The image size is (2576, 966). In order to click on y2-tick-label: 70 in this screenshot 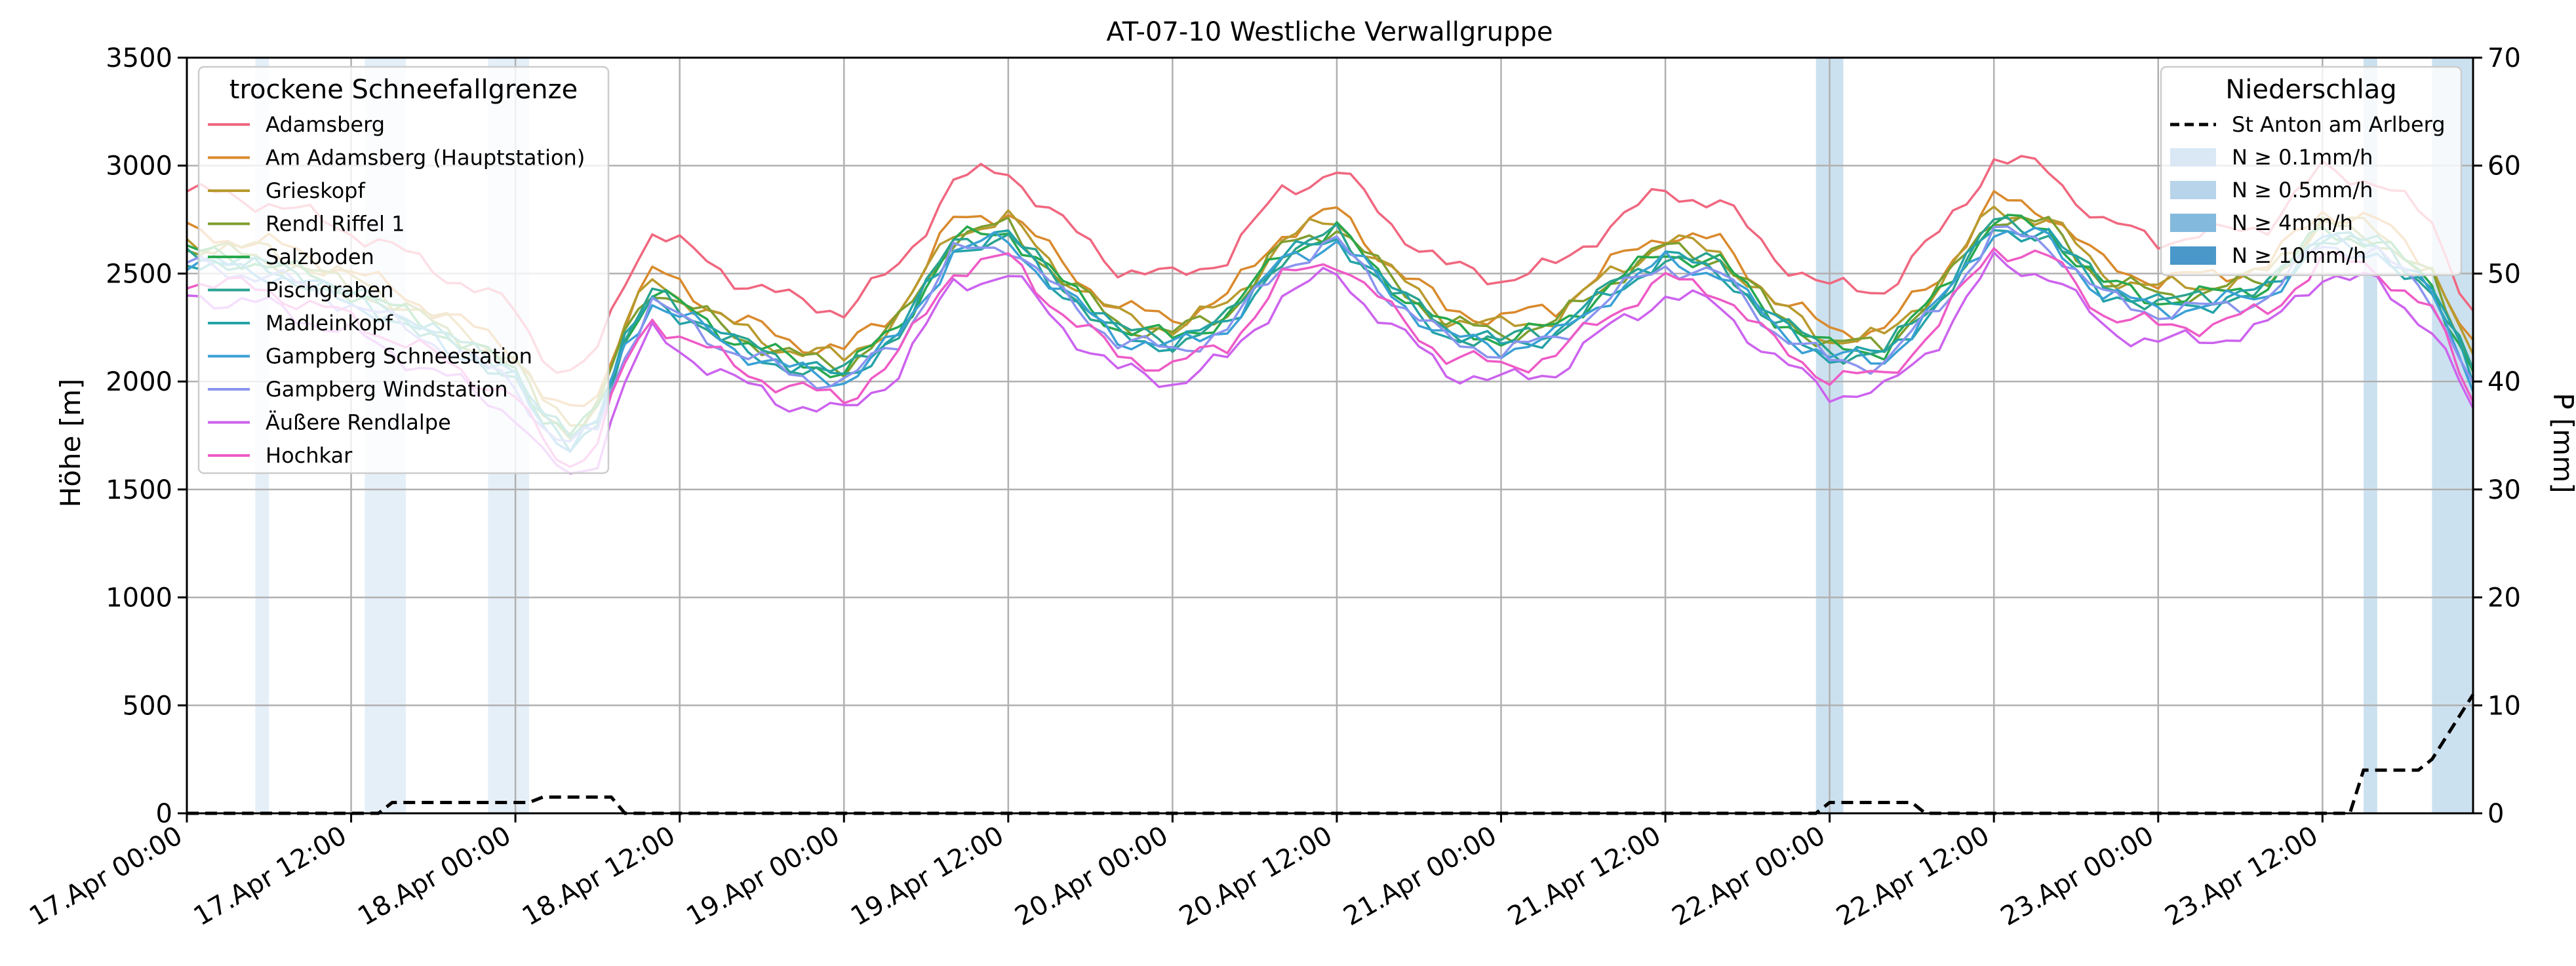, I will do `click(2504, 58)`.